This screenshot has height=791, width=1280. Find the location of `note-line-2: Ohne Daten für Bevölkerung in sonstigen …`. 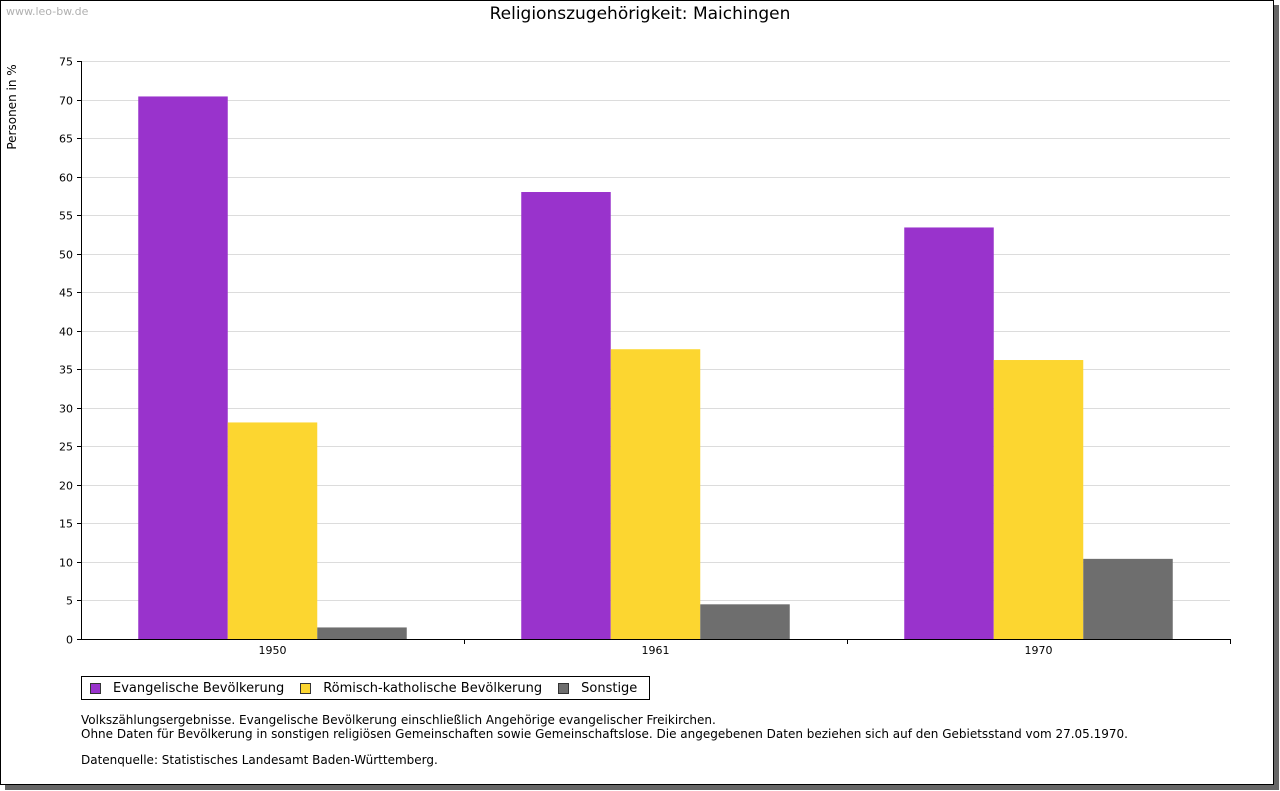

note-line-2: Ohne Daten für Bevölkerung in sonstigen … is located at coordinates (604, 734).